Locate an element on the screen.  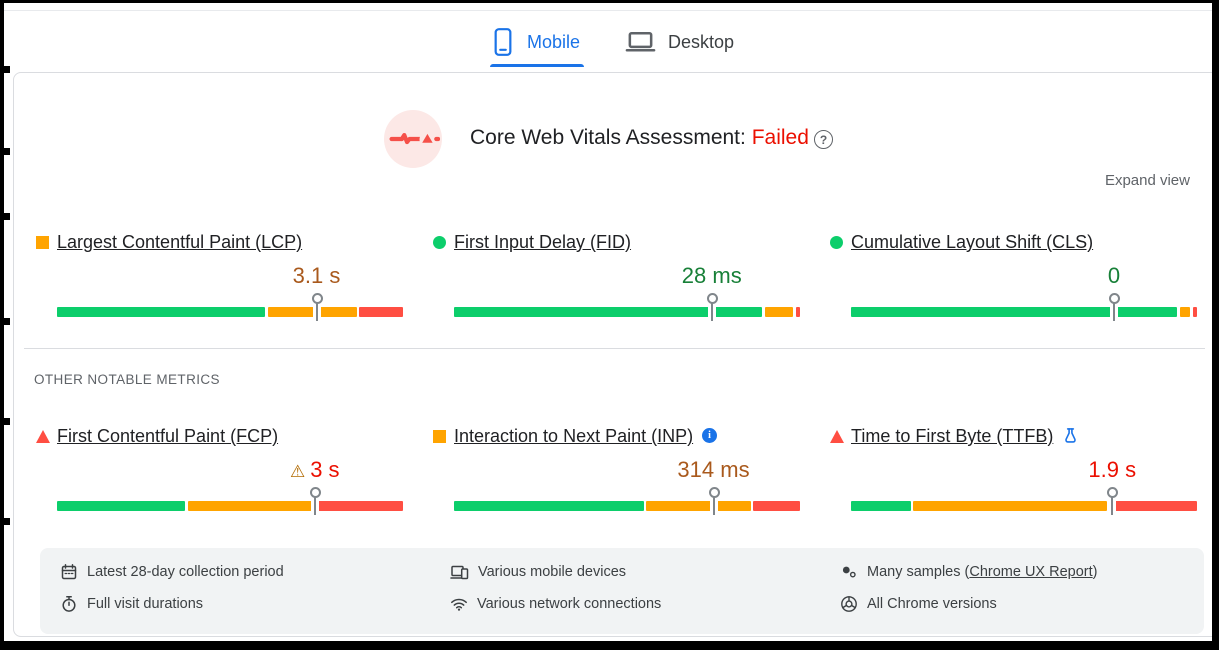
screenshot-frame-bottom is located at coordinates (609, 645).